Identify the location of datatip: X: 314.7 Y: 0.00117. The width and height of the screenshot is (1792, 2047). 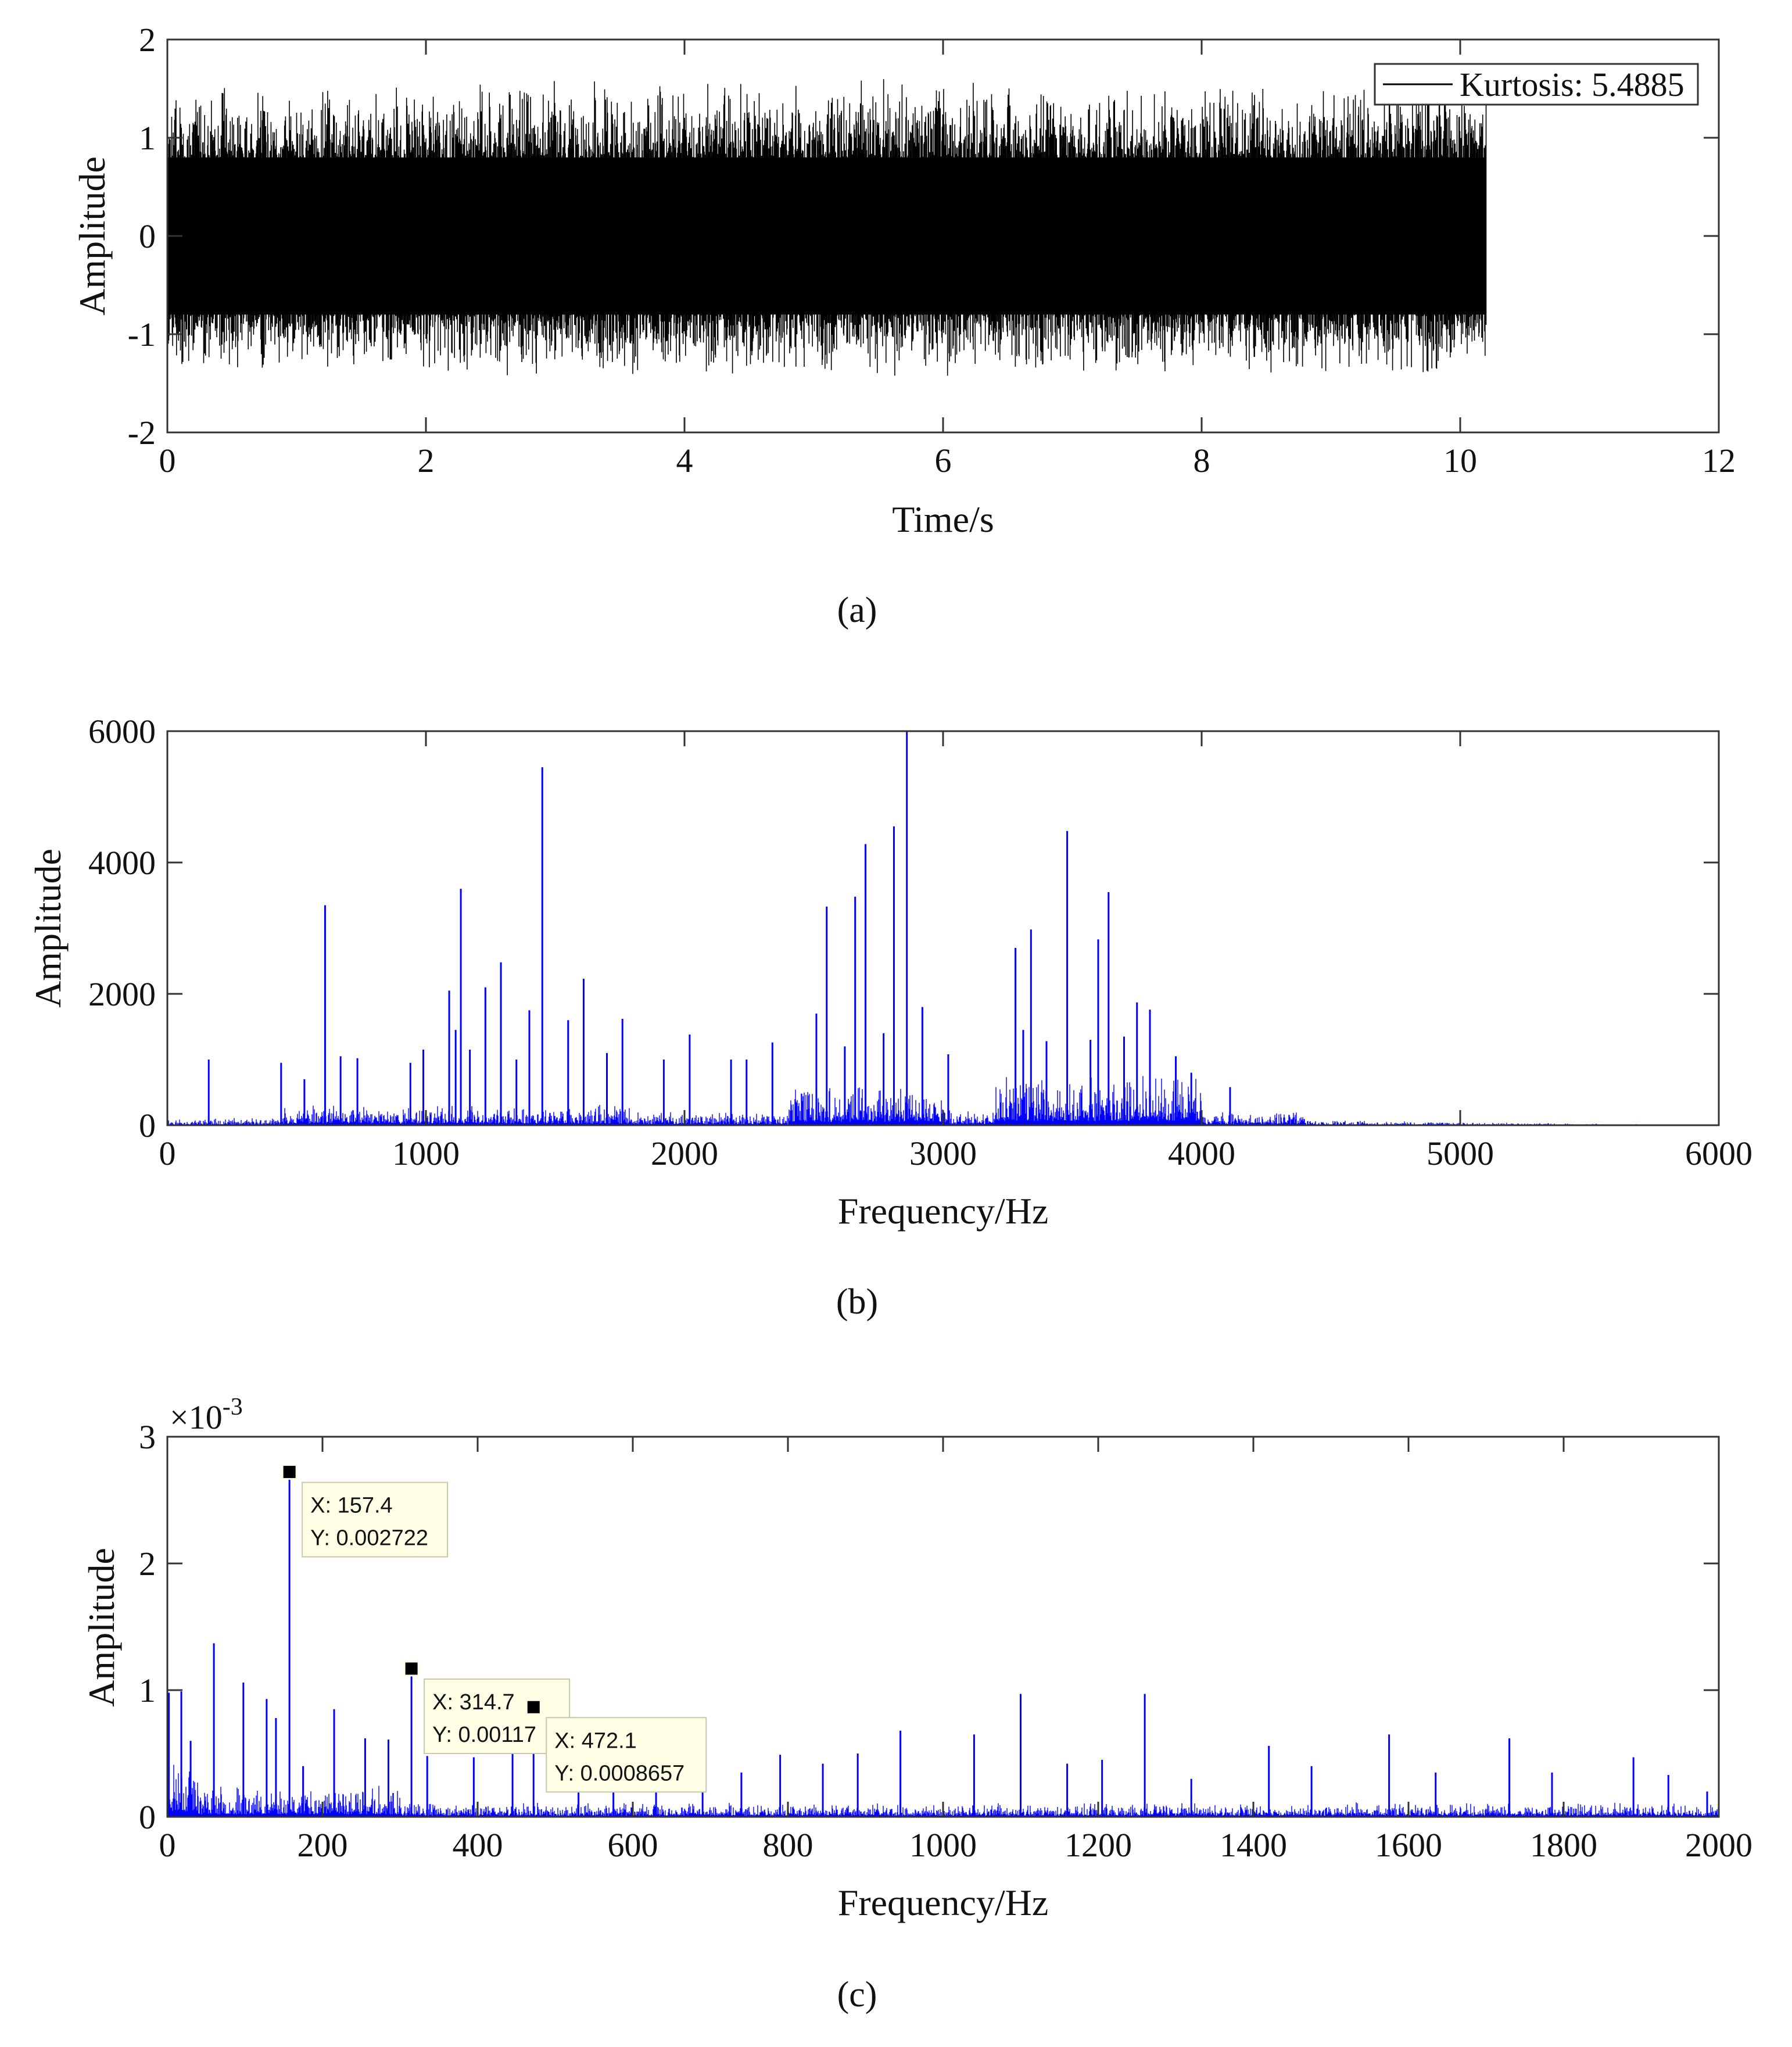
(487, 1707).